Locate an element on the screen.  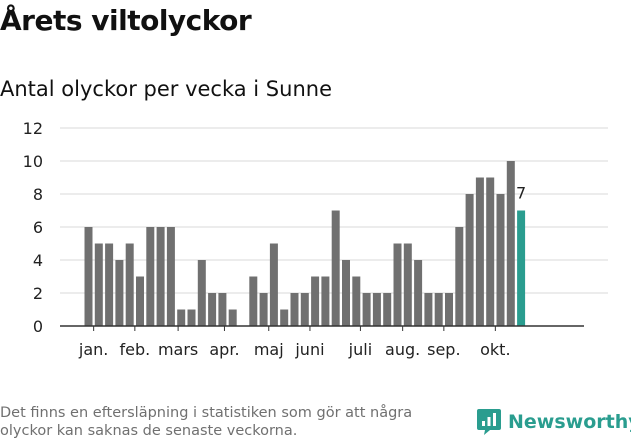
highlight-bar is located at coordinates (521, 268).